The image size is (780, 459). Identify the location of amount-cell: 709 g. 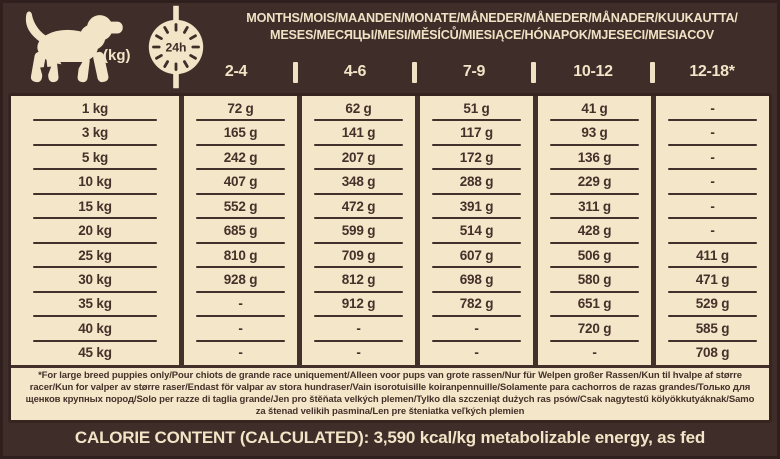
(356, 255).